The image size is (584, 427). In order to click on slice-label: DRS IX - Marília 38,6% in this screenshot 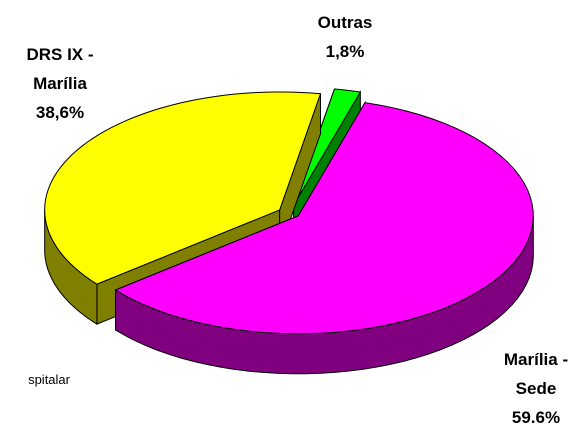, I will do `click(60, 83)`.